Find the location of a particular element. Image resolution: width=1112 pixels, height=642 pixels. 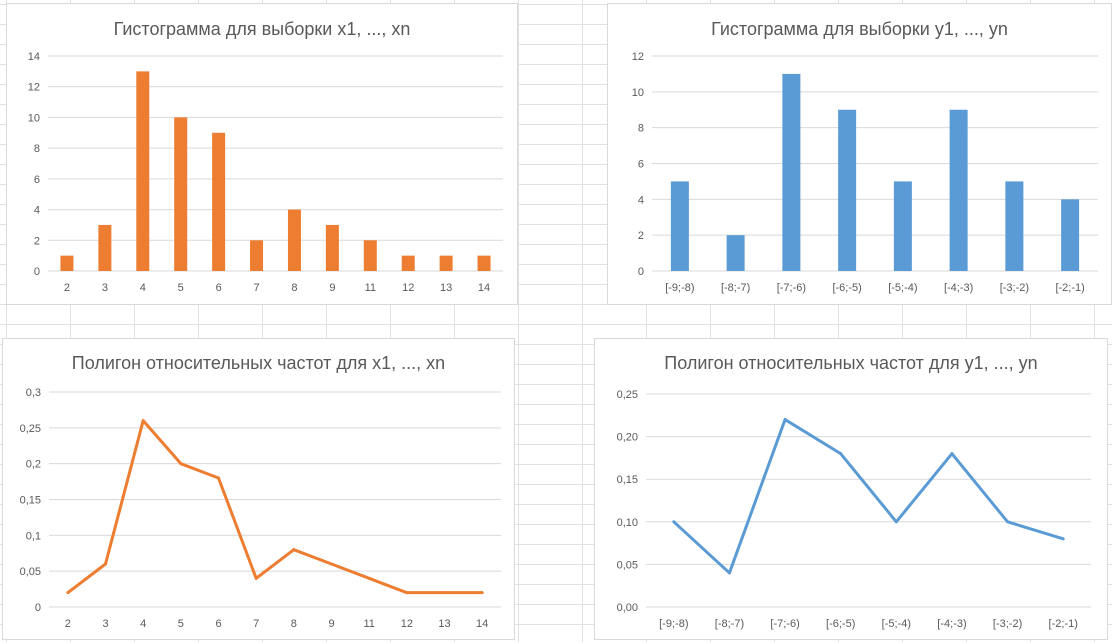

x-tick-label: 12 is located at coordinates (407, 624).